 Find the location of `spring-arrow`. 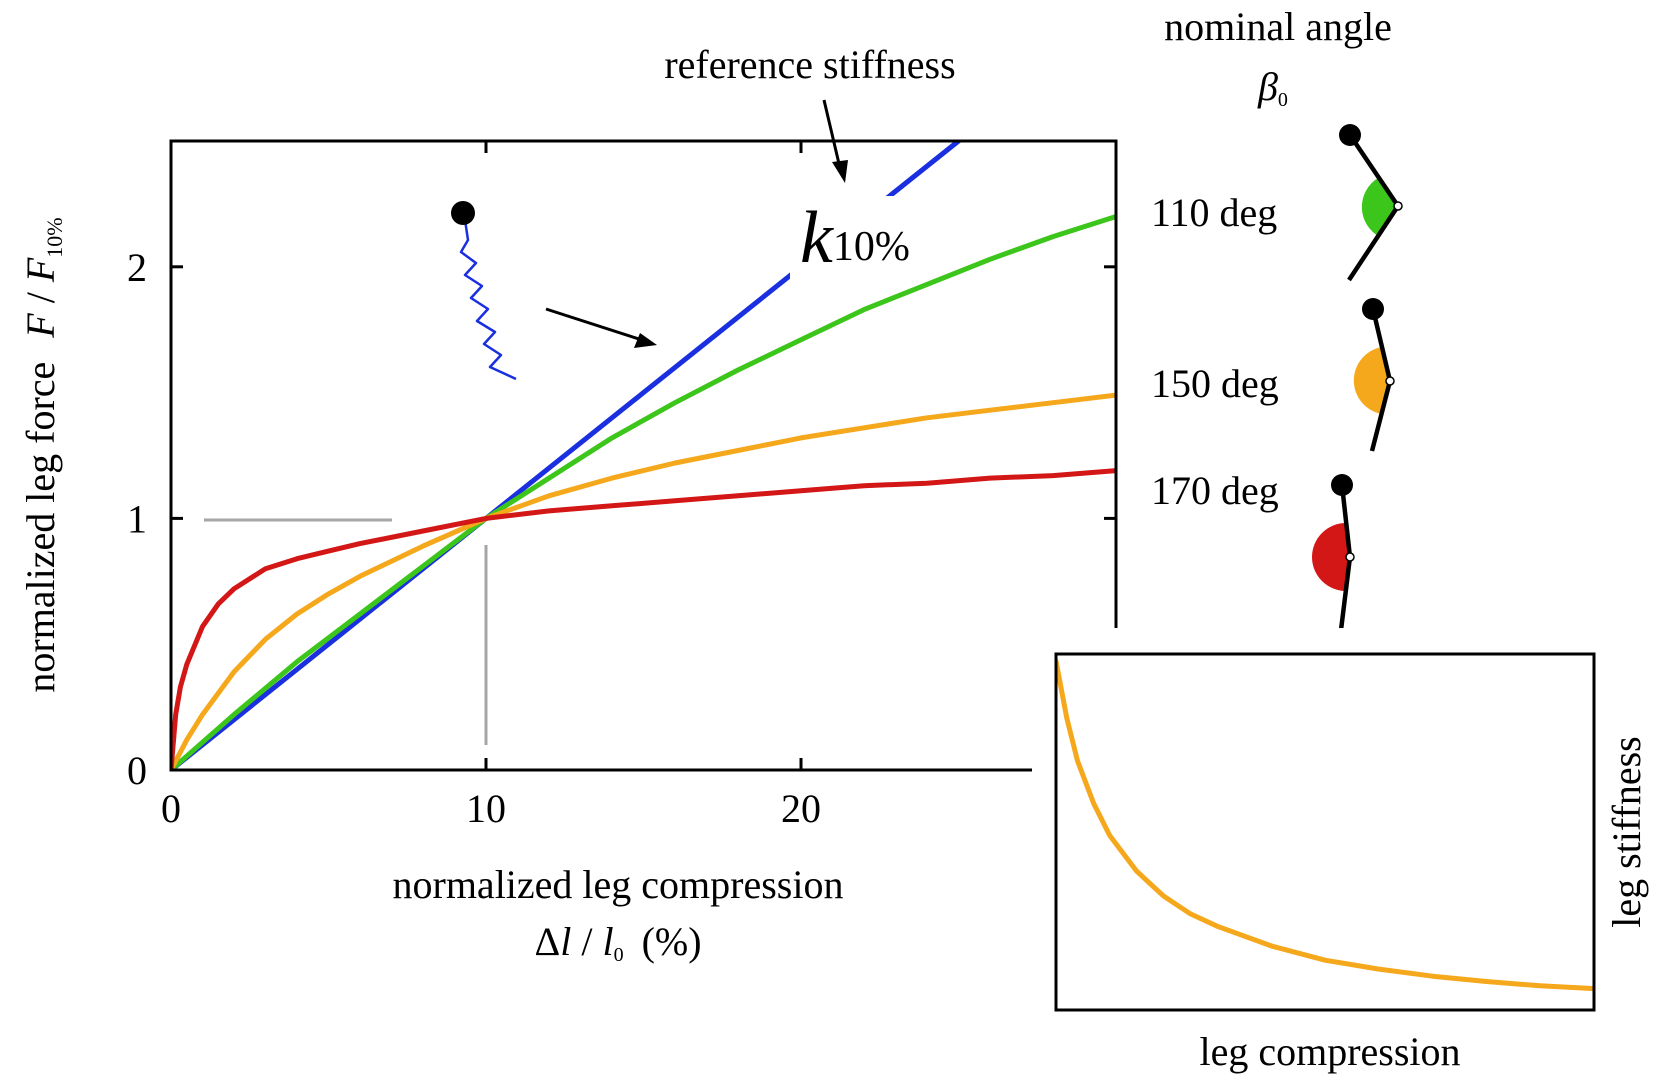

spring-arrow is located at coordinates (601, 327).